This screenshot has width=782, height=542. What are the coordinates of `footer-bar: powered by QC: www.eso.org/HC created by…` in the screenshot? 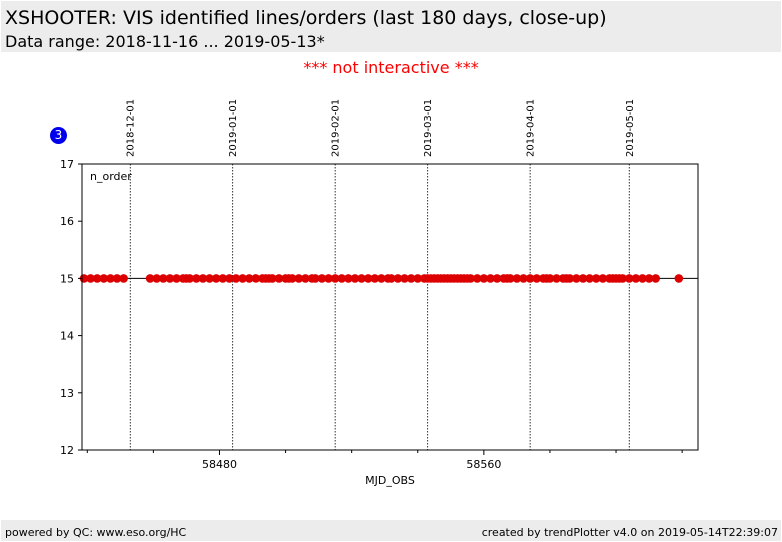 It's located at (391, 530).